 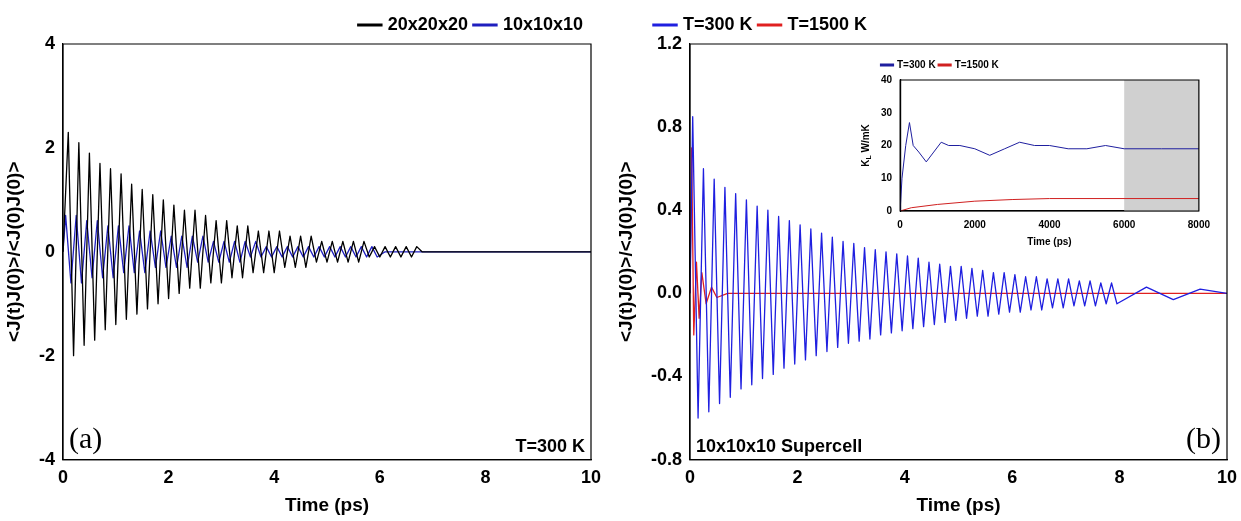 I want to click on y-tick-label: 4, so click(x=49, y=42).